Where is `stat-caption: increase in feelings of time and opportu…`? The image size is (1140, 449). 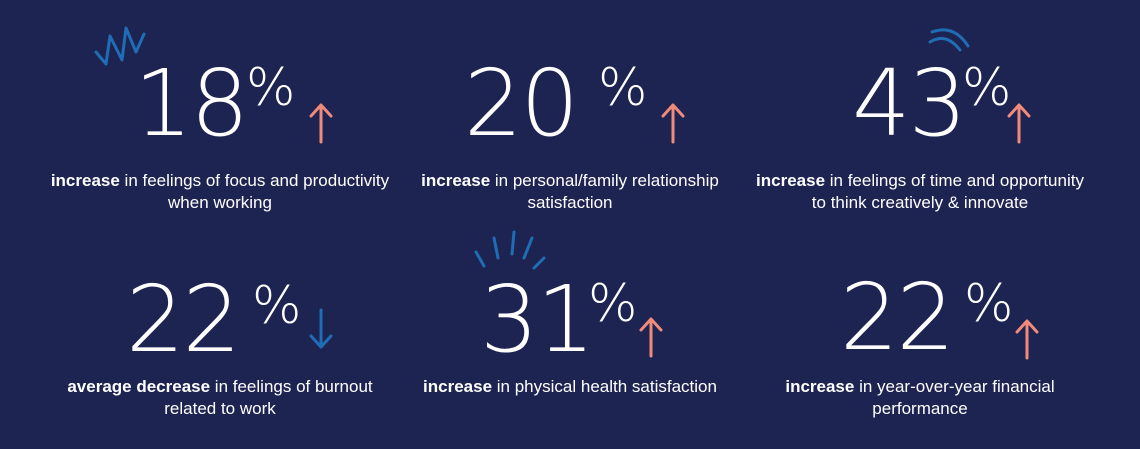 stat-caption: increase in feelings of time and opportu… is located at coordinates (920, 192).